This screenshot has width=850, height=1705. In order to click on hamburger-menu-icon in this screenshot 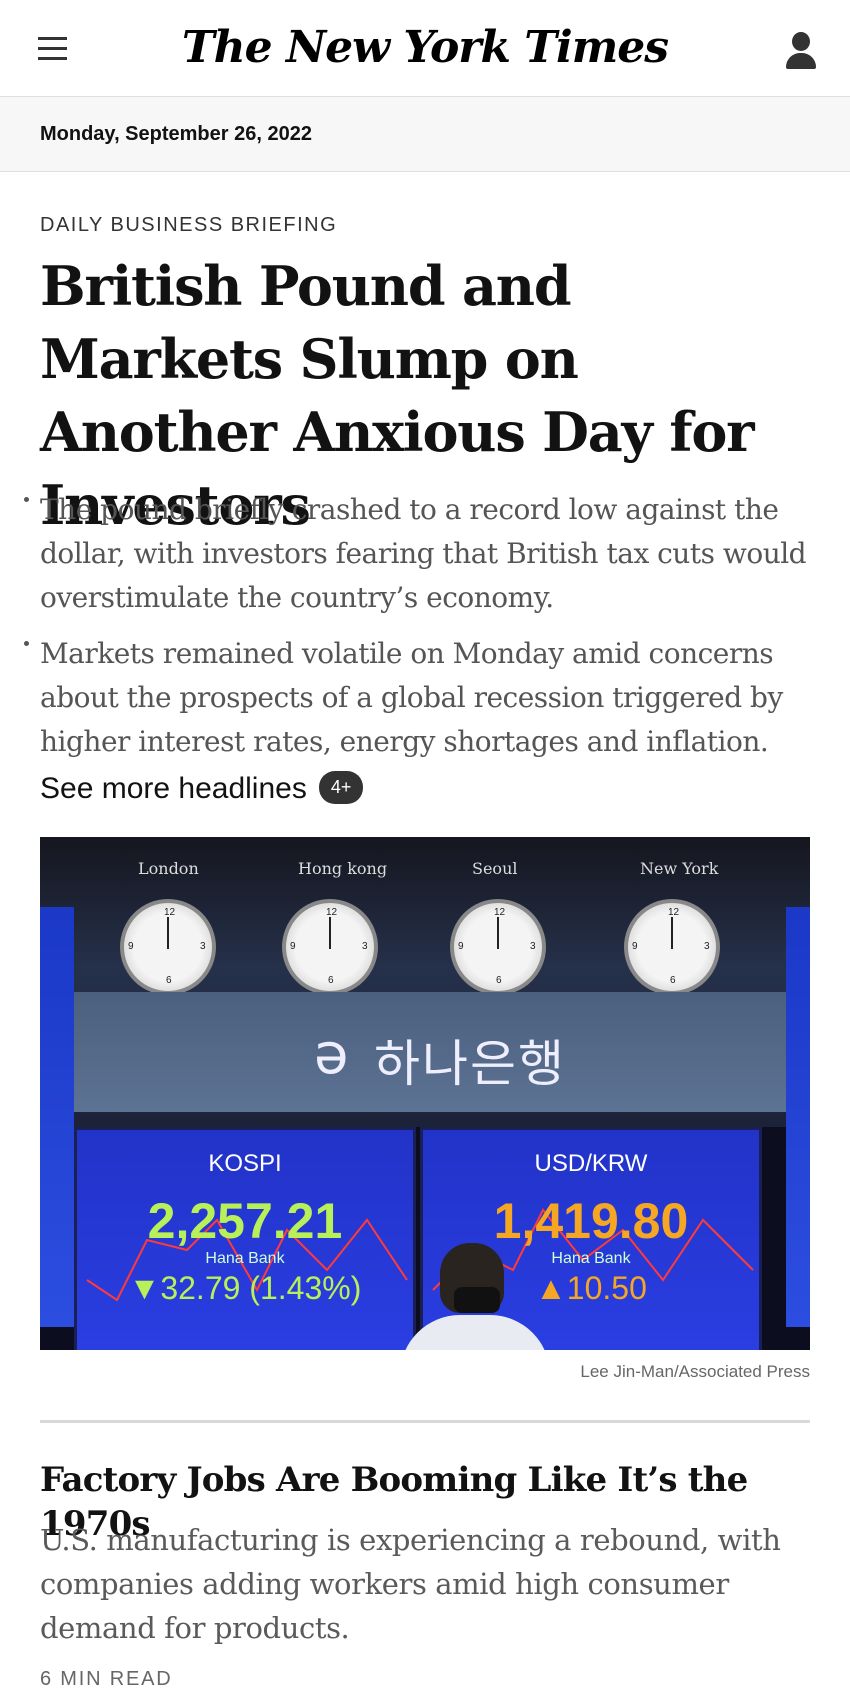, I will do `click(54, 49)`.